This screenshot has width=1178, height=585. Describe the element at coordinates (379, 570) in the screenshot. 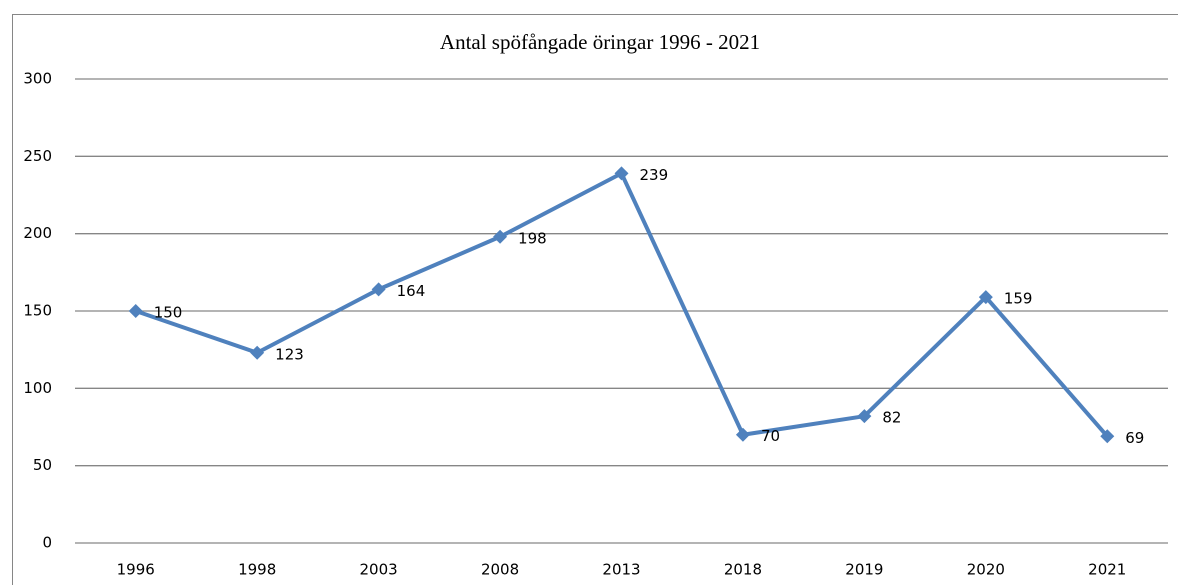

I see `x-tick-label: 2003` at that location.